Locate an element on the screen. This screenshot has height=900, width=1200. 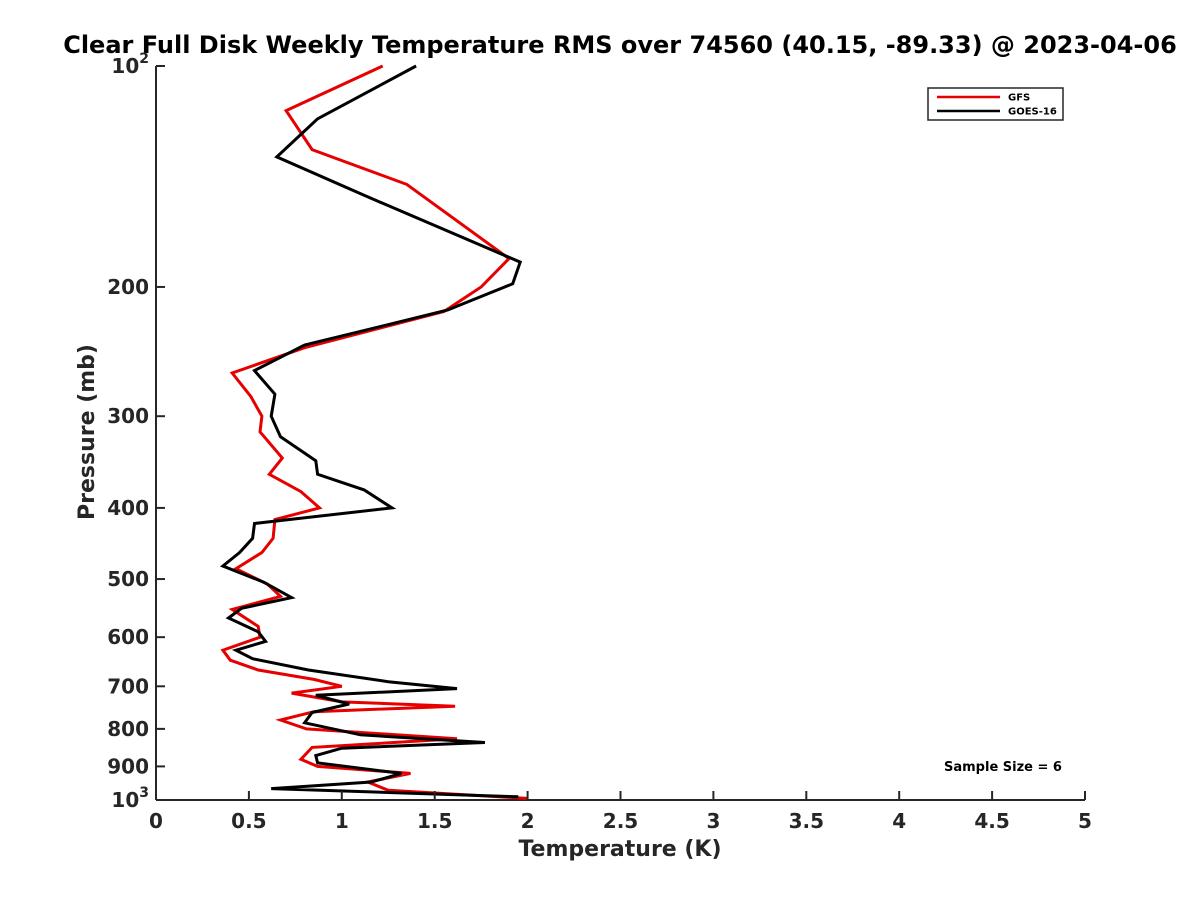
y-tick-label: 300 is located at coordinates (128, 416).